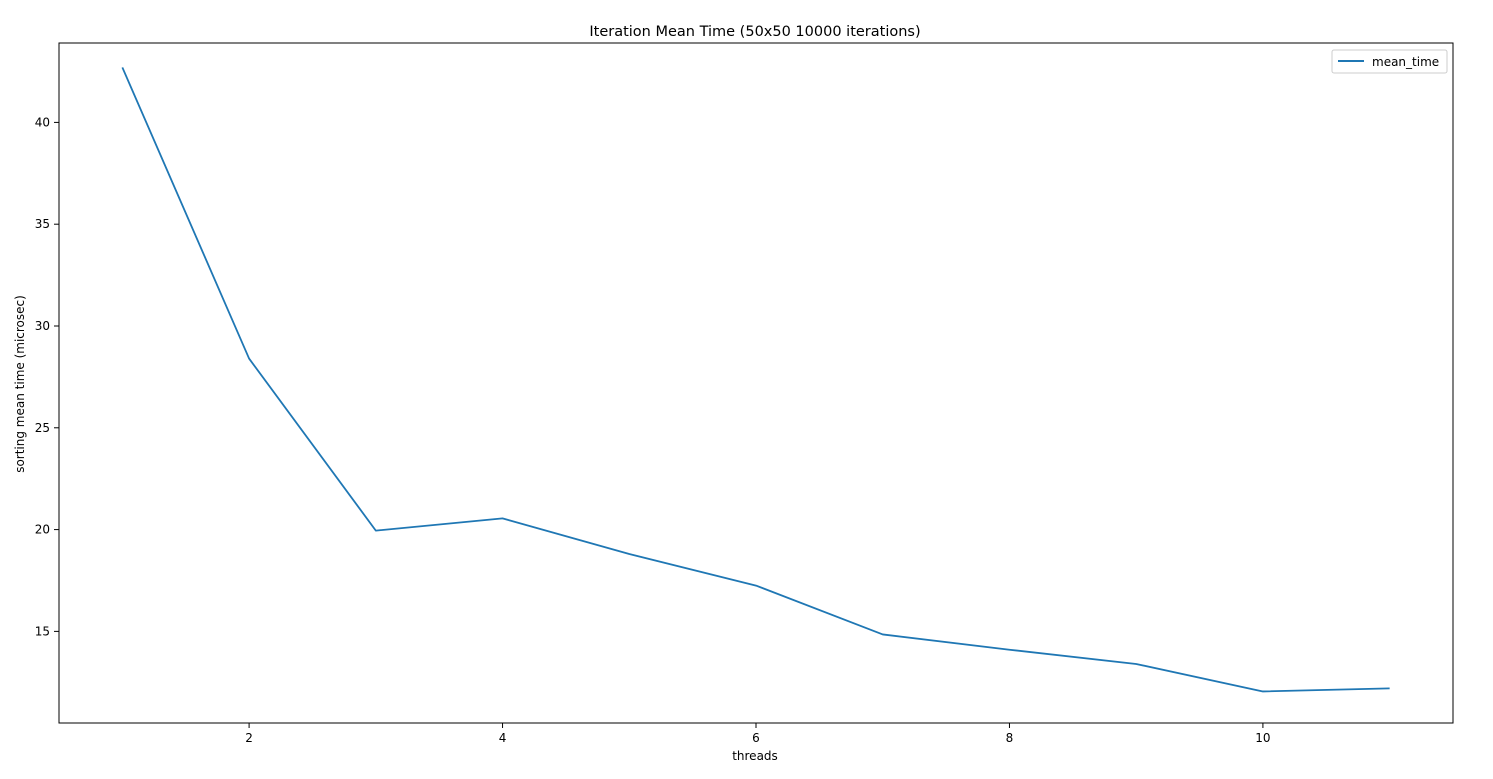 This screenshot has height=779, width=1493. What do you see at coordinates (42, 326) in the screenshot?
I see `y-tick-label-30: 30` at bounding box center [42, 326].